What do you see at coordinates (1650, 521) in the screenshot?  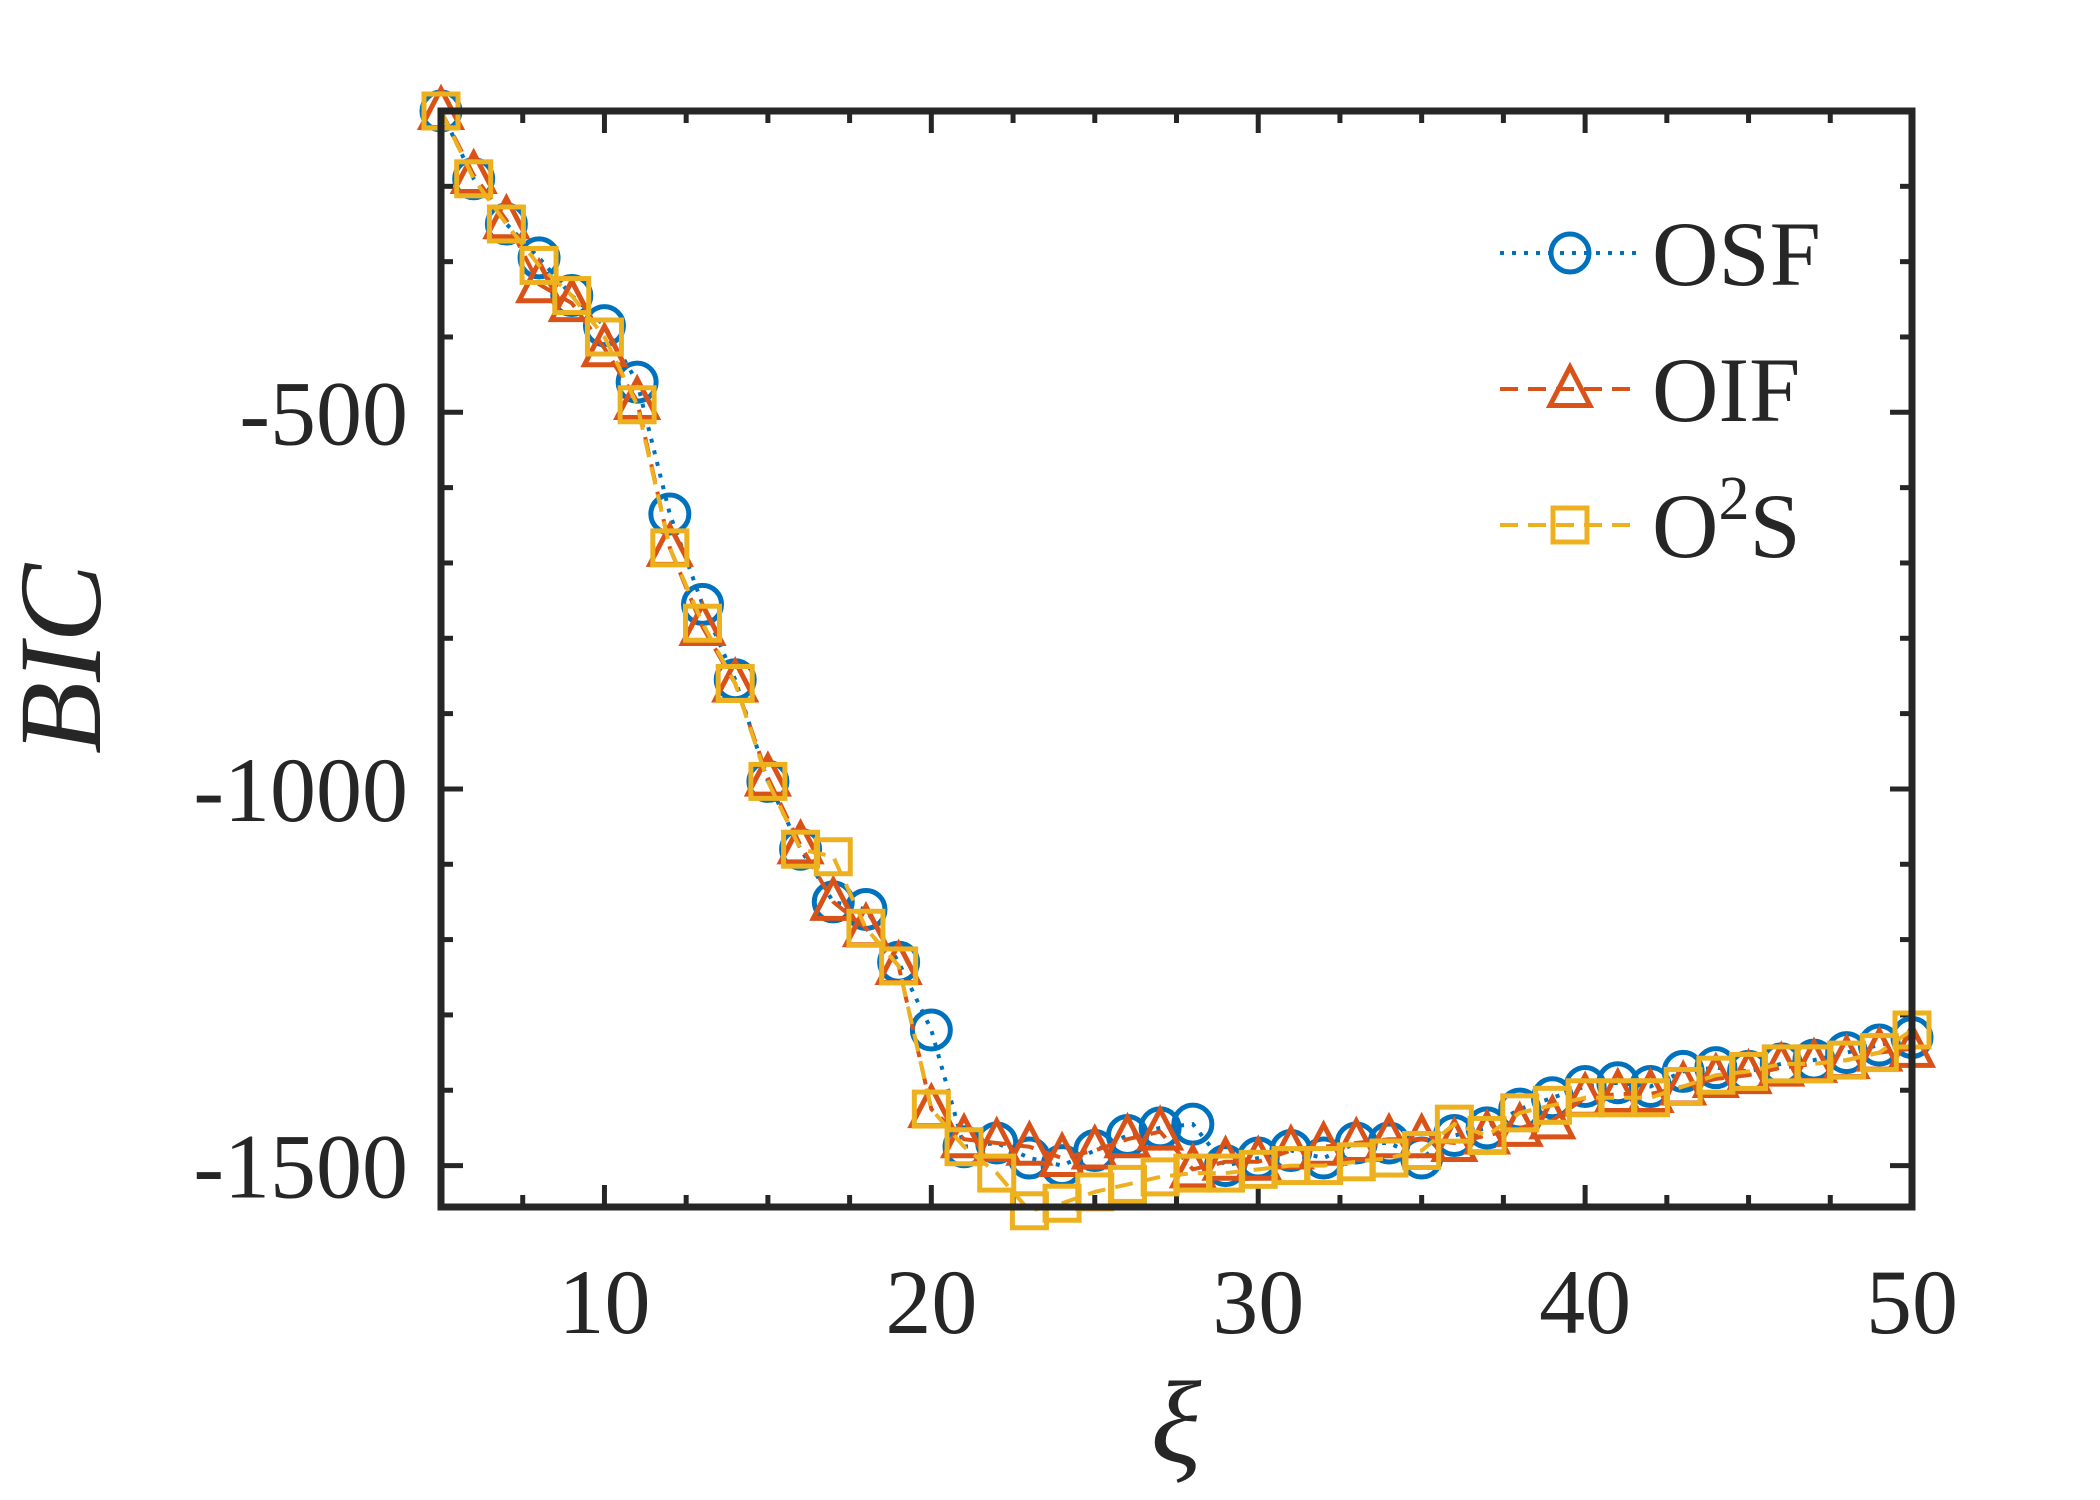 I see `legend-entry-o2s: O2S` at bounding box center [1650, 521].